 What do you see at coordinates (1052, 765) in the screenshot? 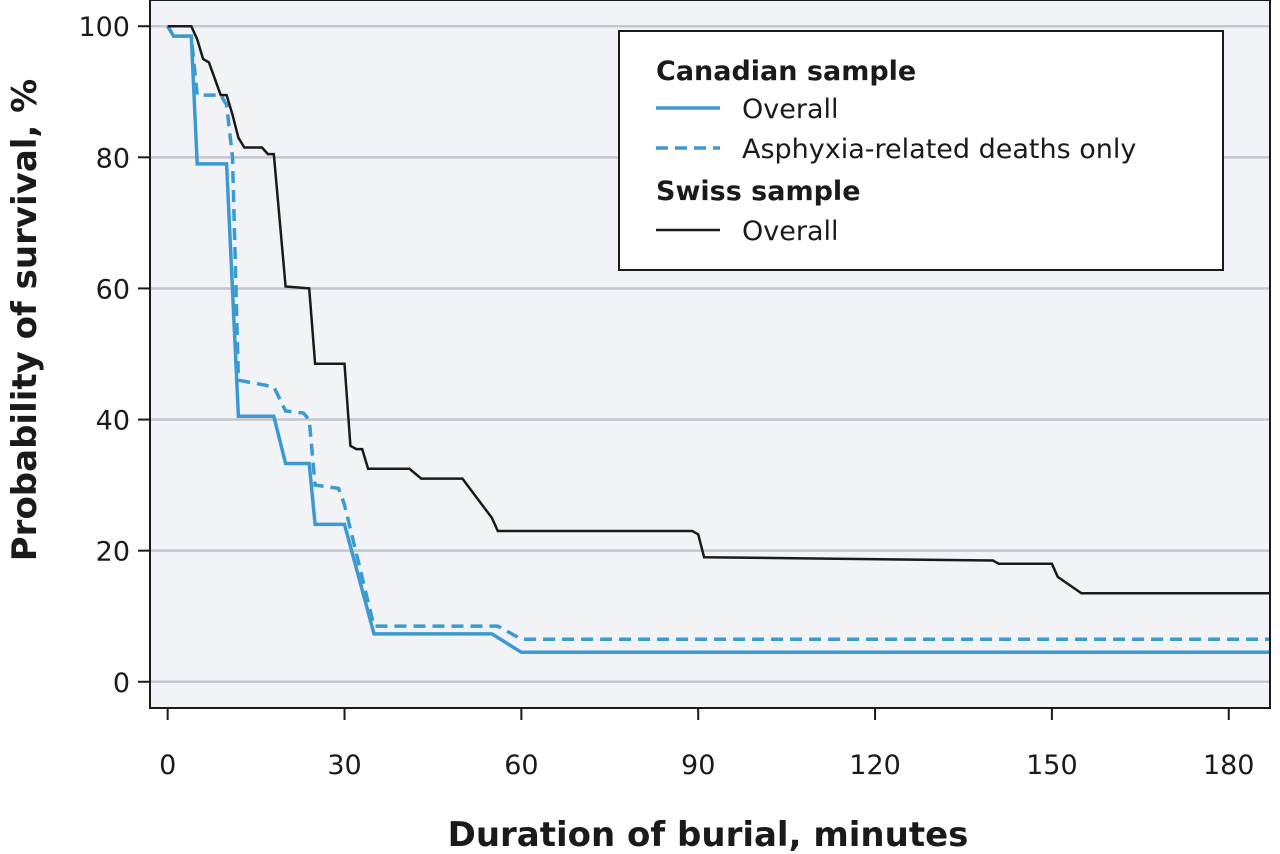
I see `x-tick-label-150: 150` at bounding box center [1052, 765].